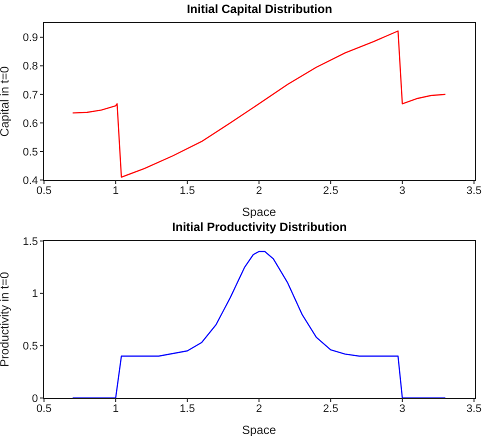 This screenshot has width=482, height=437. What do you see at coordinates (30, 66) in the screenshot?
I see `y-tick-label: 0.8` at bounding box center [30, 66].